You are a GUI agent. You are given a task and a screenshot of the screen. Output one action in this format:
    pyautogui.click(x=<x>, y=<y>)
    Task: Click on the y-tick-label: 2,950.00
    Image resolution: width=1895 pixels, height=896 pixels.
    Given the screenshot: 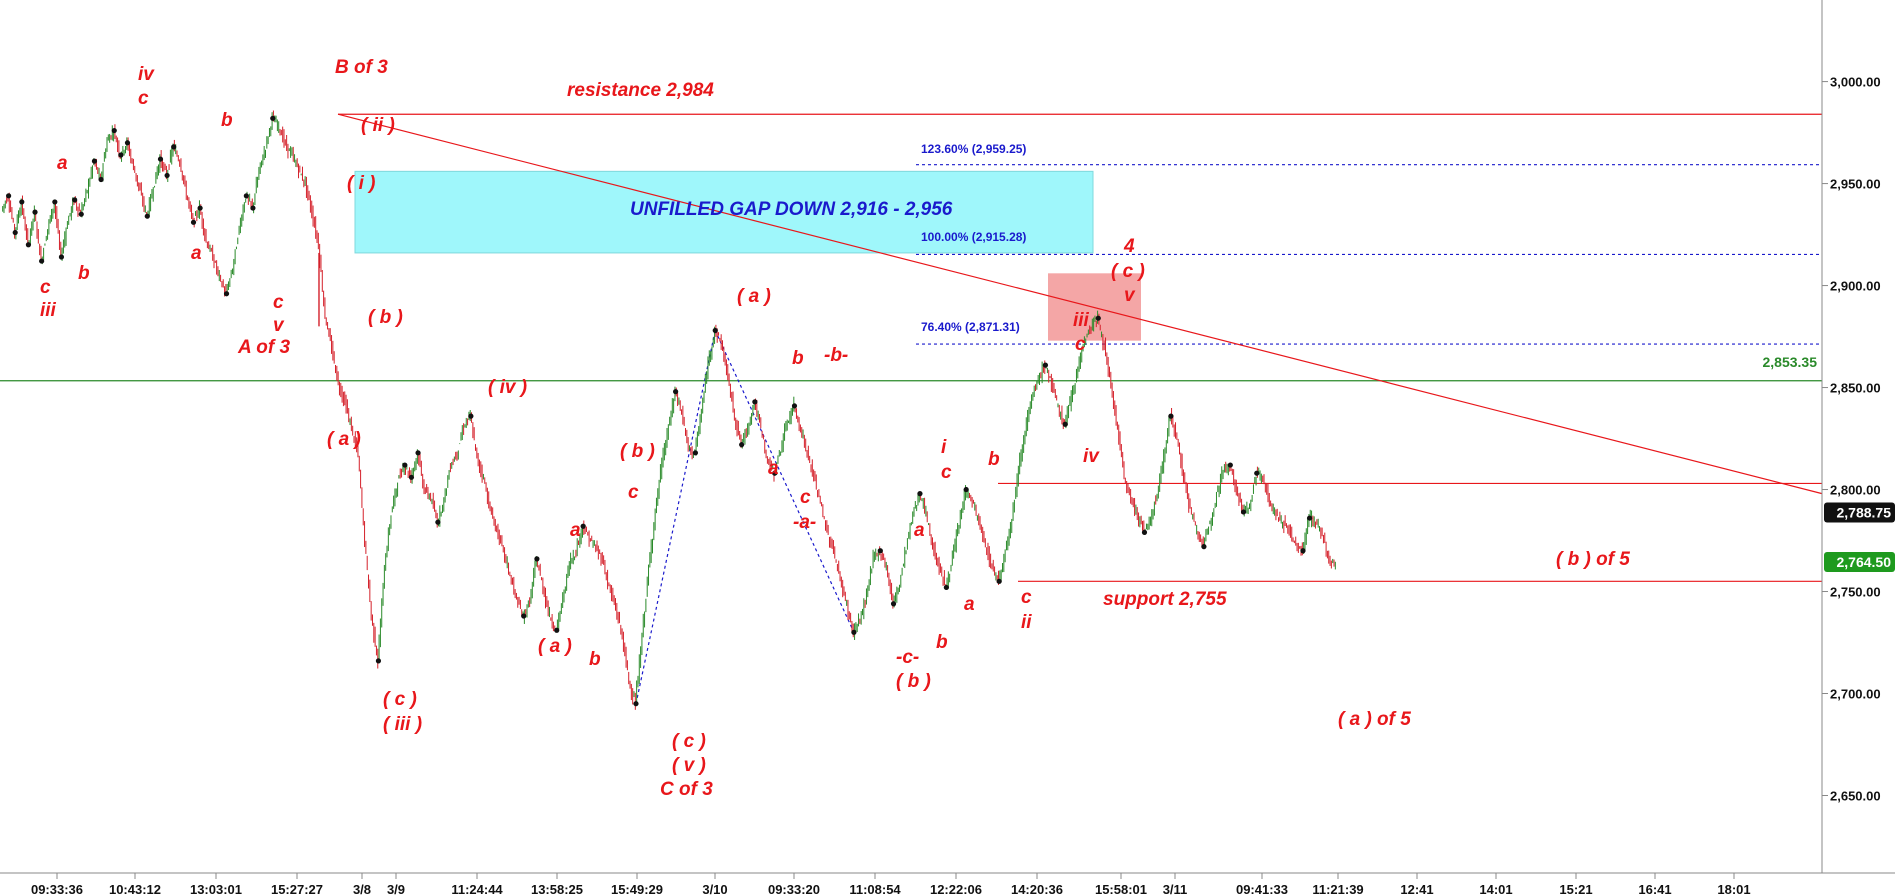 What is the action you would take?
    pyautogui.click(x=1855, y=184)
    